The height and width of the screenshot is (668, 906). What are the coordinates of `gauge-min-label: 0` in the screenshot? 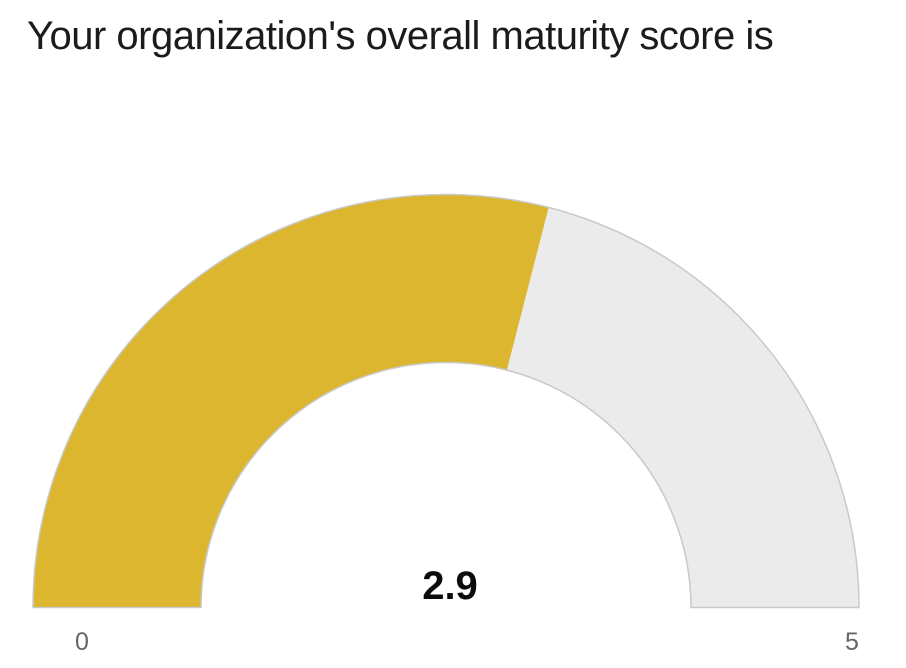 It's located at (82, 642).